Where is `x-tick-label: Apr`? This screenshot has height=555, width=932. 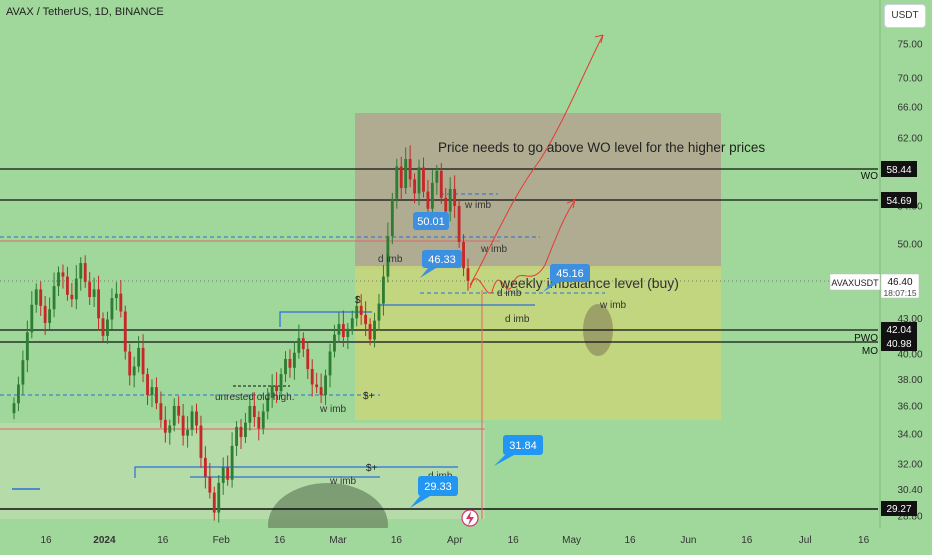 x-tick-label: Apr is located at coordinates (455, 540).